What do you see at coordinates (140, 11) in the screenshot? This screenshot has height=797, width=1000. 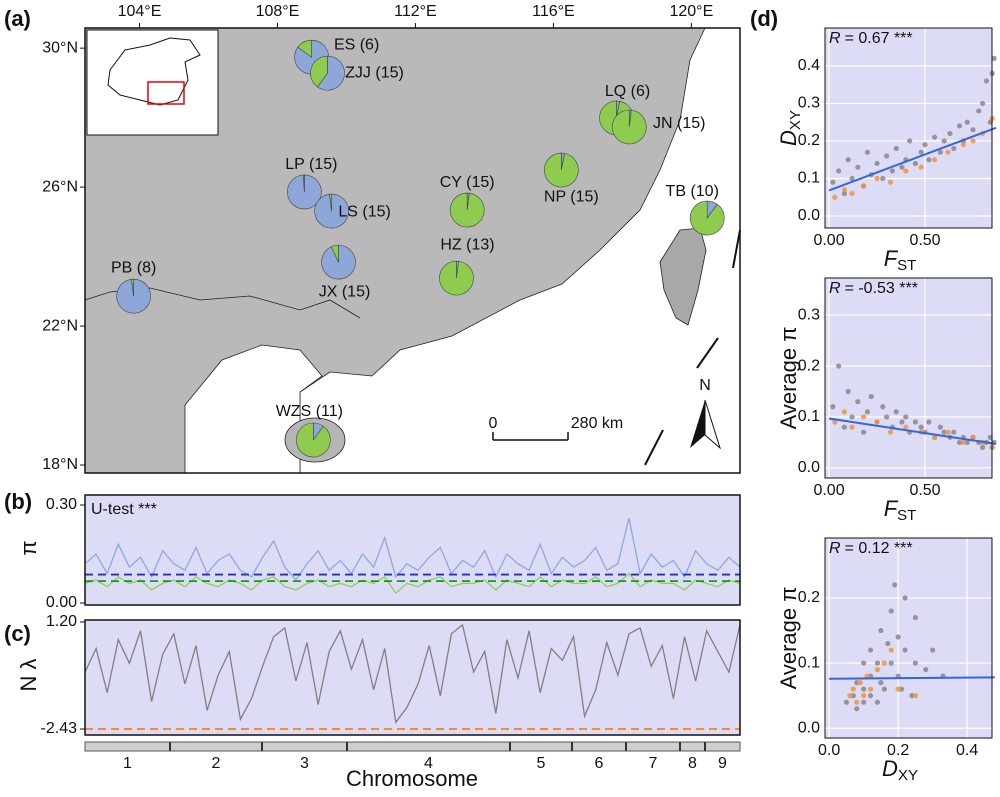 I see `x-tick-label: 104°E` at bounding box center [140, 11].